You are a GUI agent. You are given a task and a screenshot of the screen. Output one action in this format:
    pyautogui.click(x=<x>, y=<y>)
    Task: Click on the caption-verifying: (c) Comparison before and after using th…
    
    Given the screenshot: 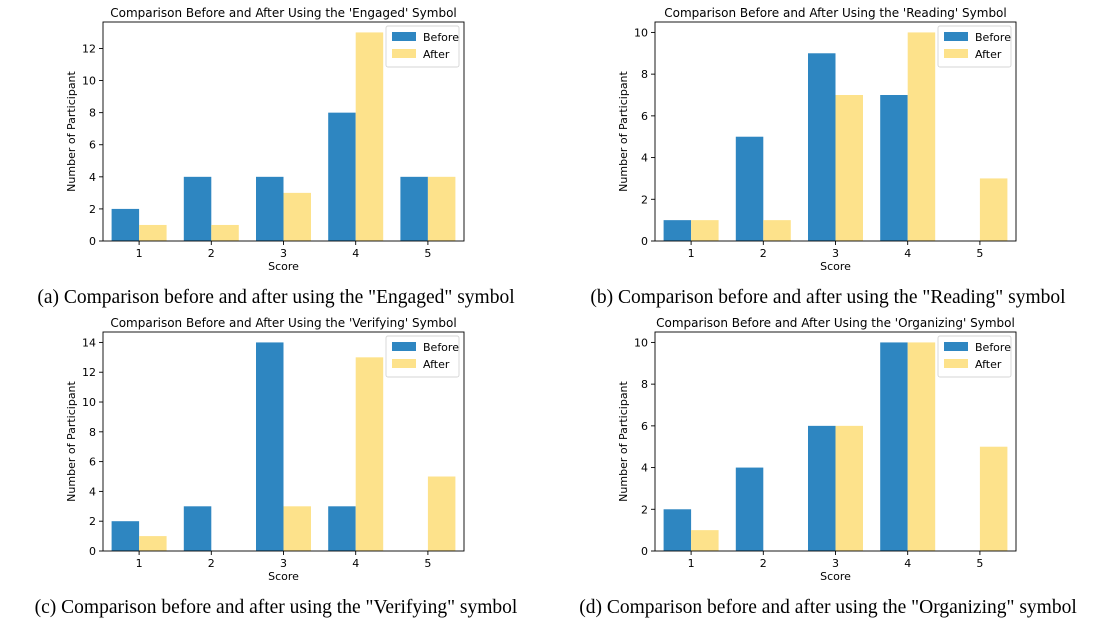 What is the action you would take?
    pyautogui.click(x=276, y=607)
    